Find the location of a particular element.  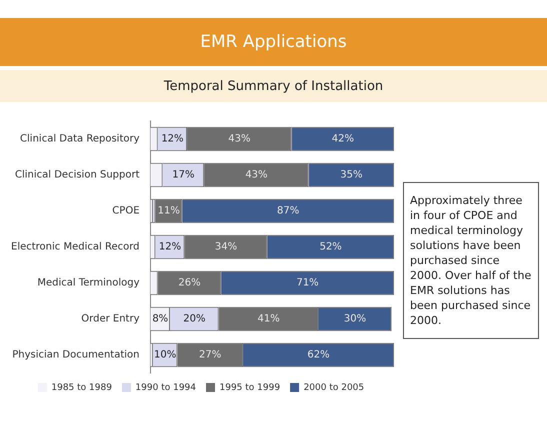

y-tick-label: Clinical Data Repository is located at coordinates (80, 139).